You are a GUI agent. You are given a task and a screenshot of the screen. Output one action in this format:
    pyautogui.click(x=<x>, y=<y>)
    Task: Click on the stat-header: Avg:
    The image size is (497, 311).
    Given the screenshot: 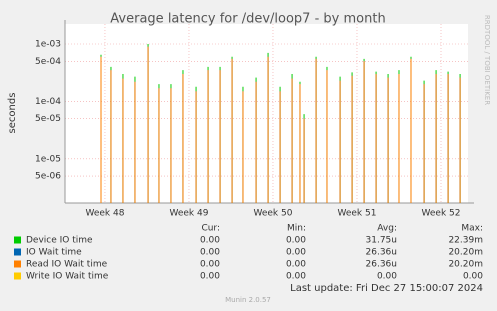 What is the action you would take?
    pyautogui.click(x=387, y=229)
    